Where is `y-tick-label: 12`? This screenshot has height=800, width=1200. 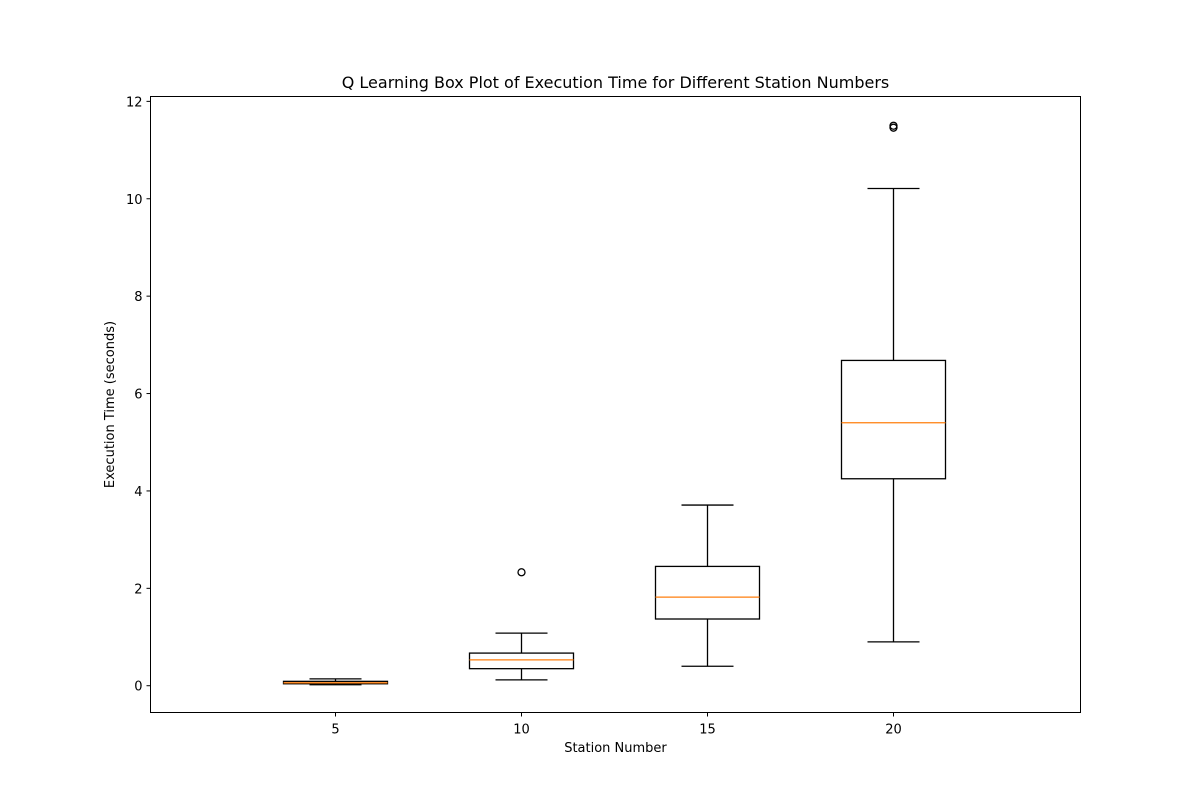
y-tick-label: 12 is located at coordinates (134, 102).